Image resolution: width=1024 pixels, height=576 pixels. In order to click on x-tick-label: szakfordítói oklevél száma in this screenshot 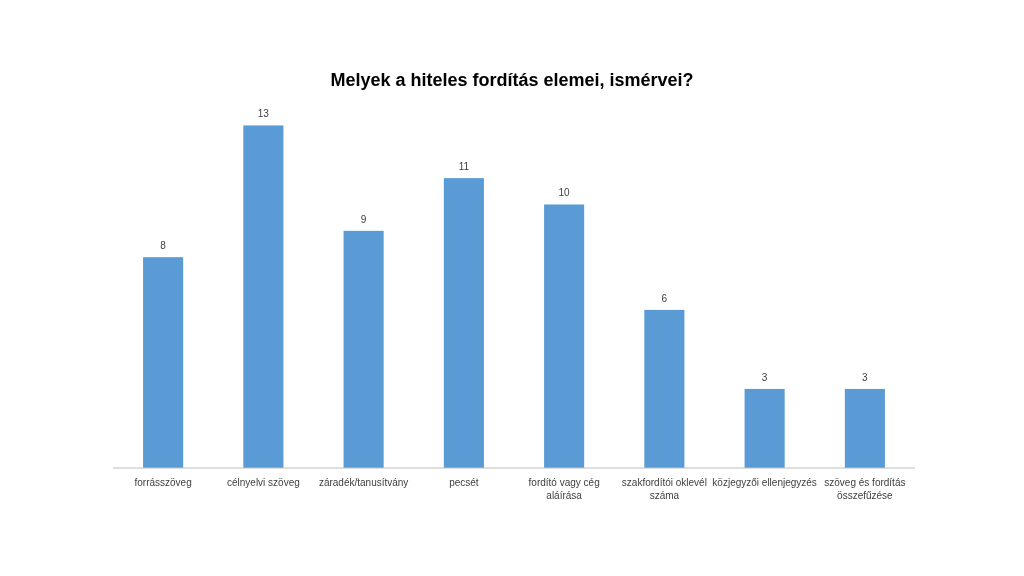, I will do `click(664, 489)`.